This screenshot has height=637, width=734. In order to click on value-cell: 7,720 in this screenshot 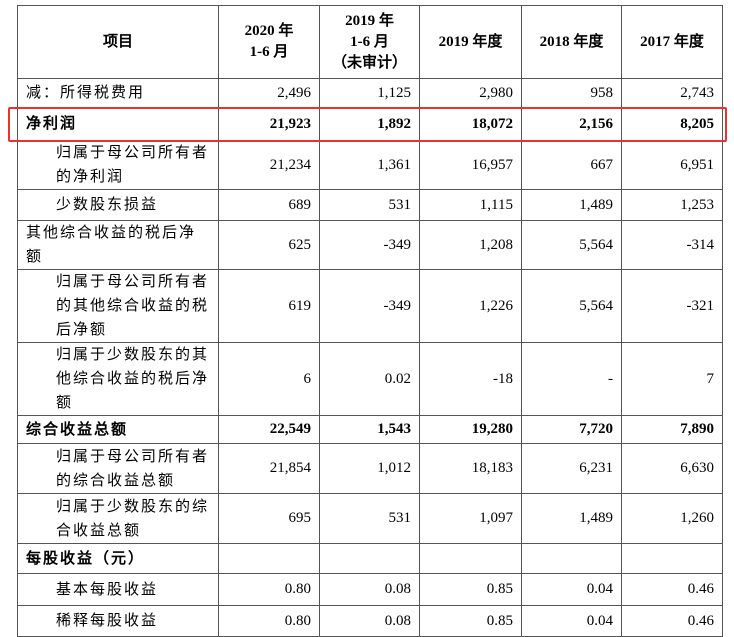, I will do `click(571, 429)`.